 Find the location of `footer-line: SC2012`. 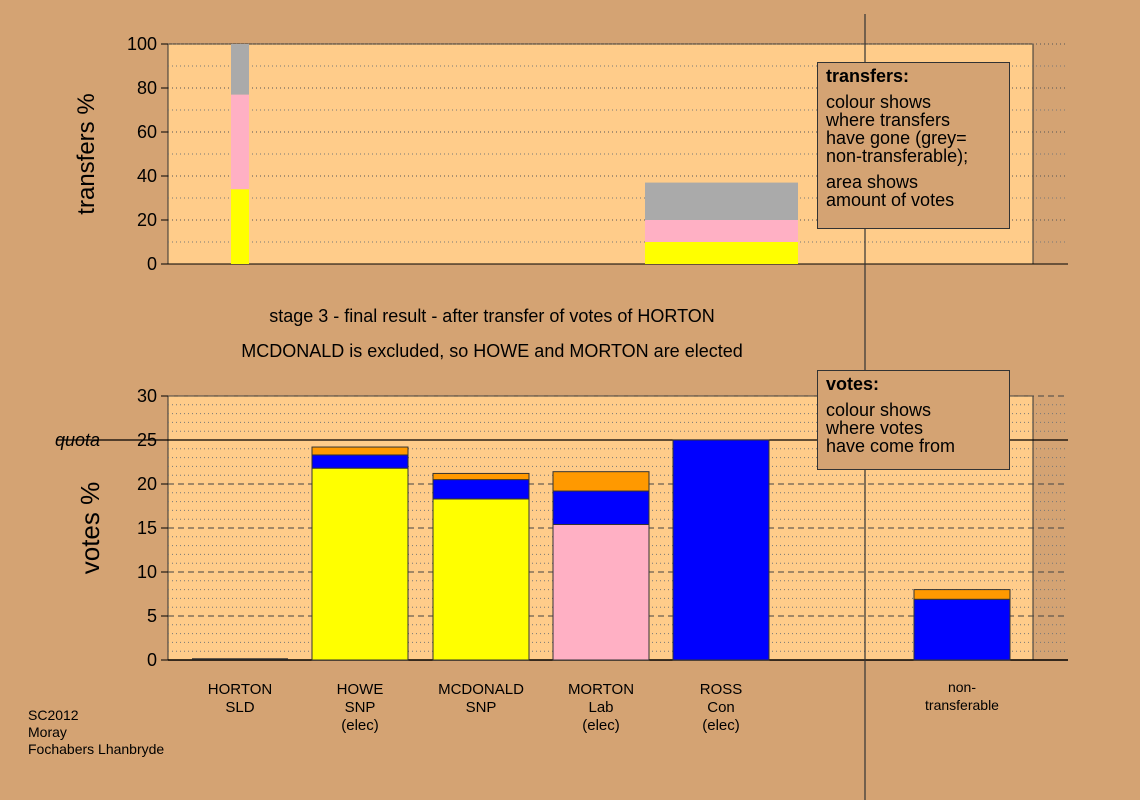

footer-line: SC2012 is located at coordinates (53, 715).